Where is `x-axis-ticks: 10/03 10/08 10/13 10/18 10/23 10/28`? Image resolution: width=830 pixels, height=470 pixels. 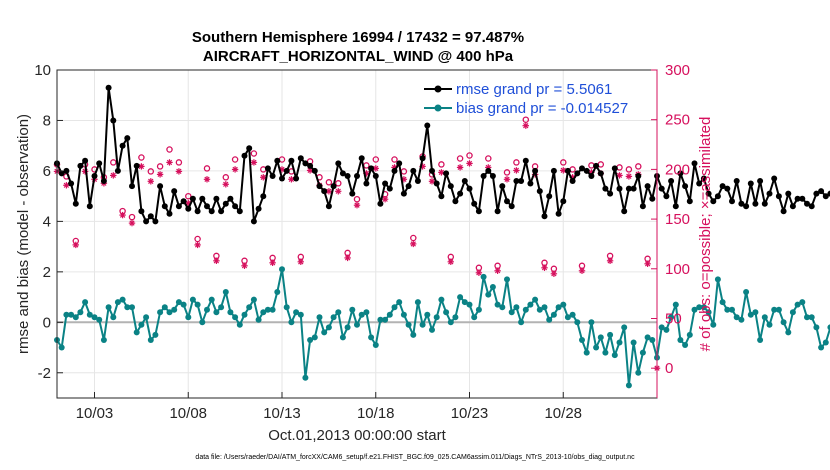 x-axis-ticks: 10/03 10/08 10/13 10/18 10/23 10/28 is located at coordinates (329, 407).